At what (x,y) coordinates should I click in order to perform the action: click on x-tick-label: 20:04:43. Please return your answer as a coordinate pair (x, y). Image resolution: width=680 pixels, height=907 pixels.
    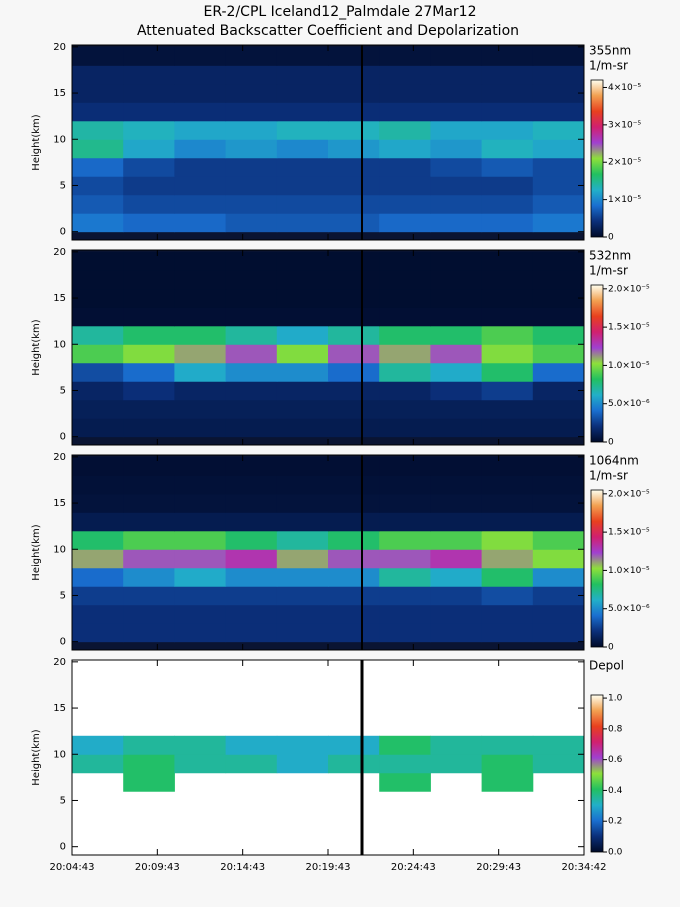
    Looking at the image, I should click on (72, 867).